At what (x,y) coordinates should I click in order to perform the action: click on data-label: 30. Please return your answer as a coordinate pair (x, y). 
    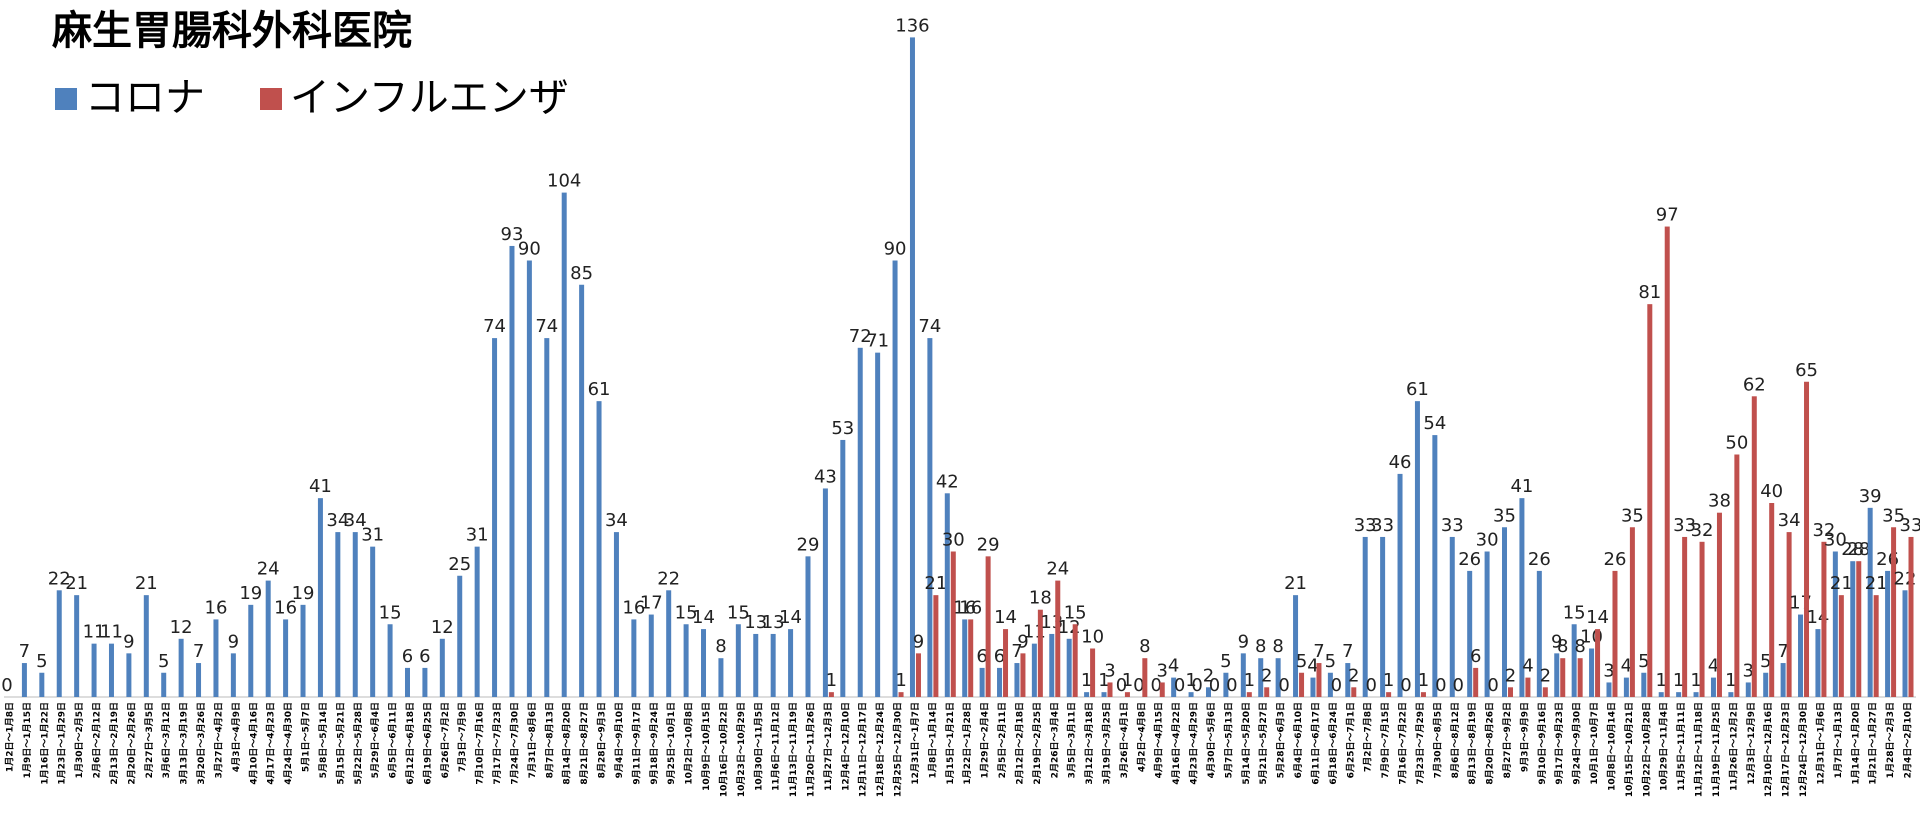
    Looking at the image, I should click on (953, 540).